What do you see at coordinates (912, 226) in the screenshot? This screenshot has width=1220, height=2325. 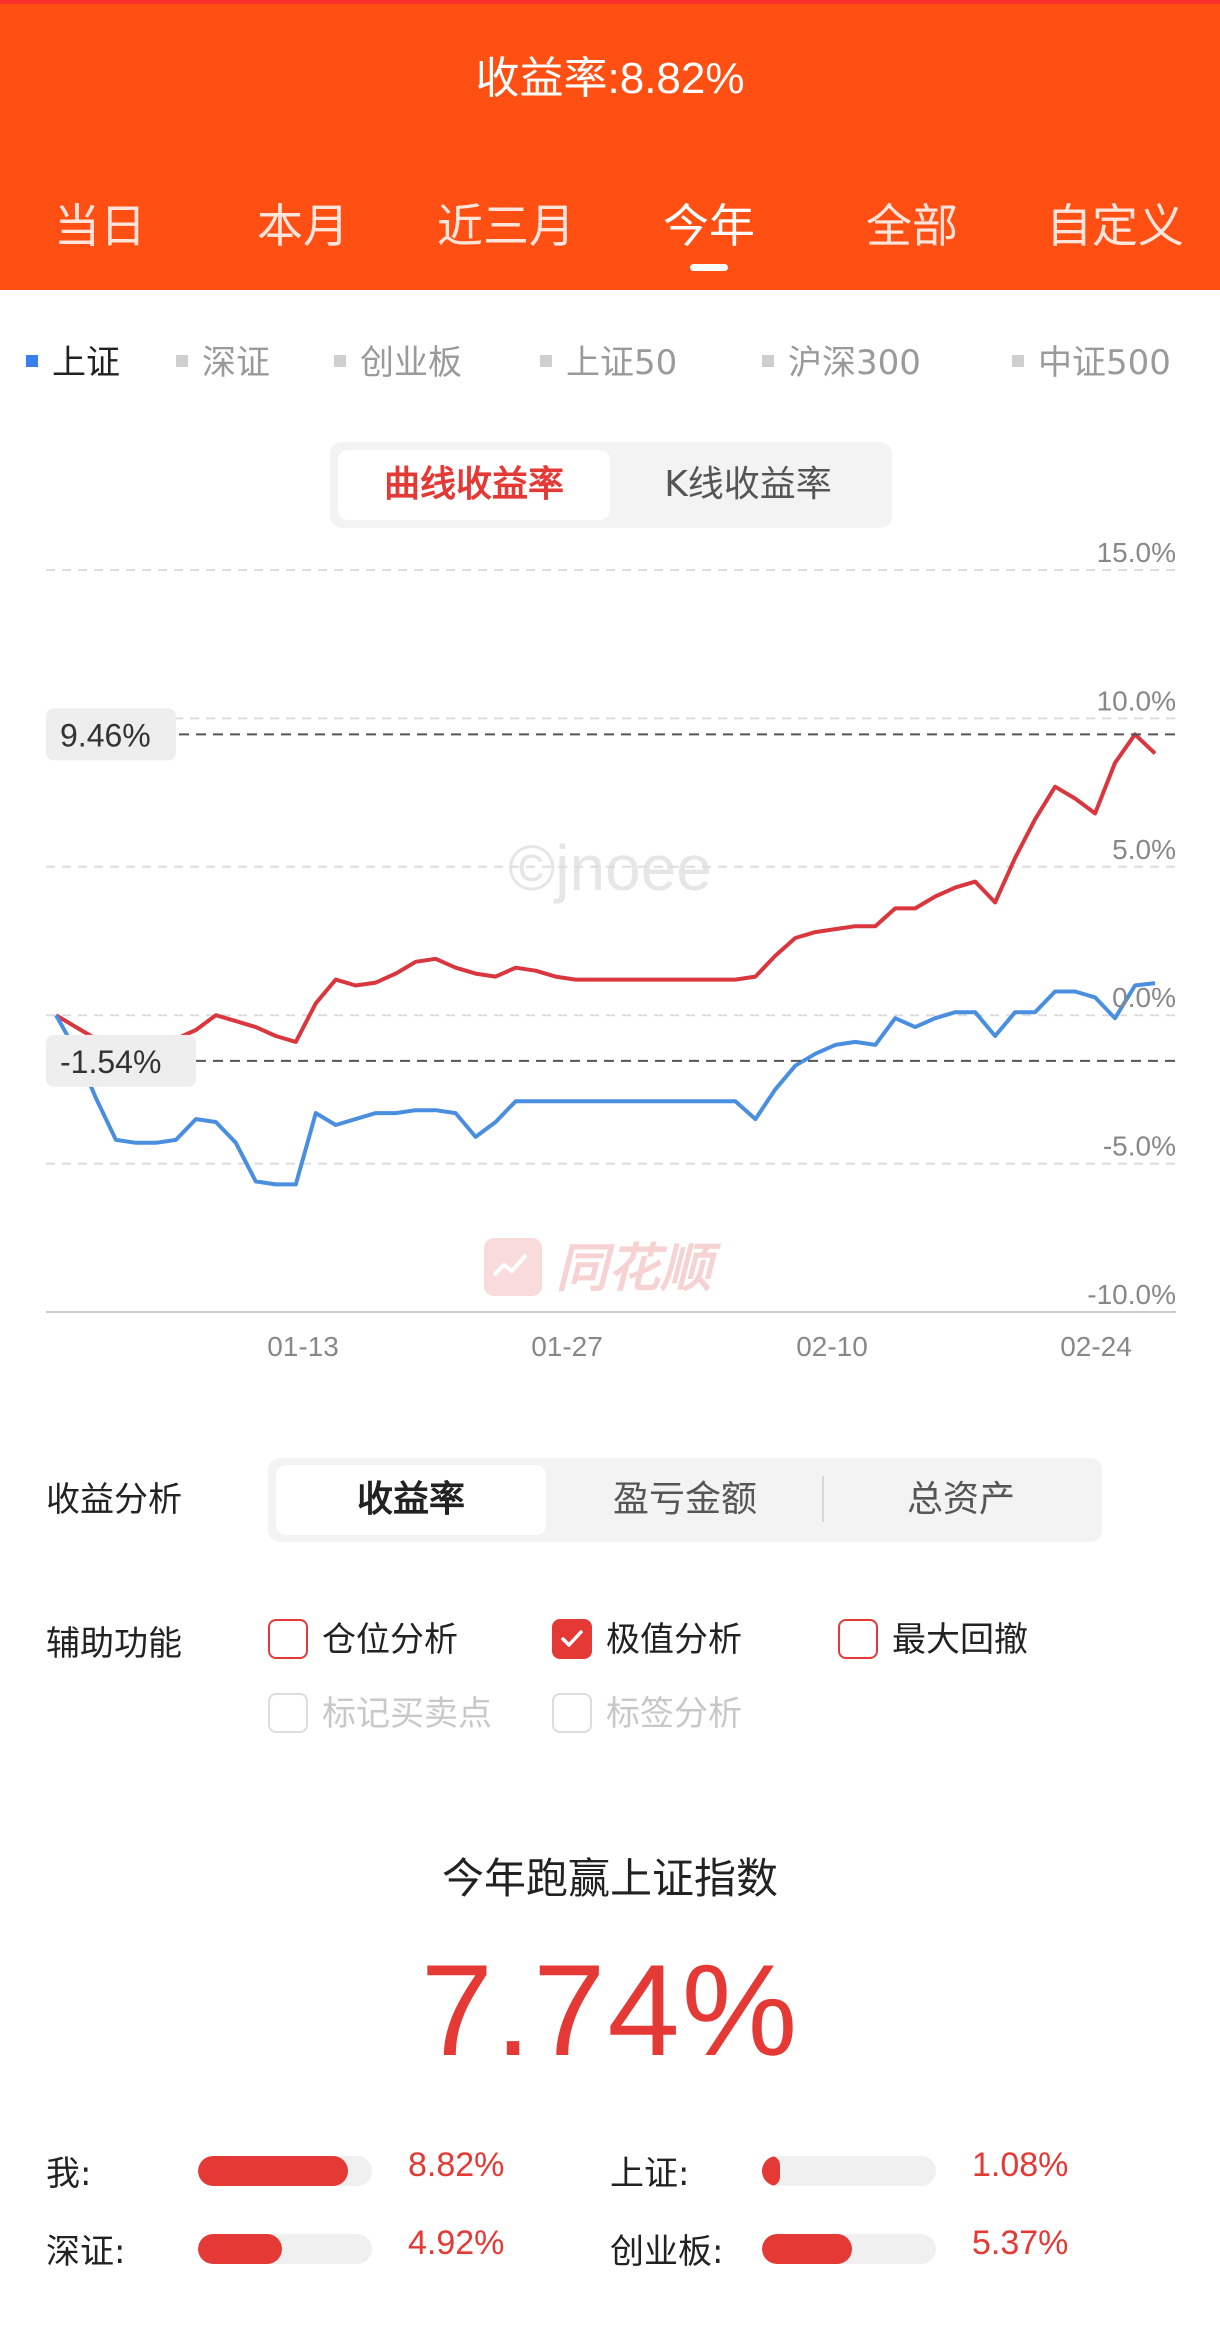 I see `tab-all: 全部` at bounding box center [912, 226].